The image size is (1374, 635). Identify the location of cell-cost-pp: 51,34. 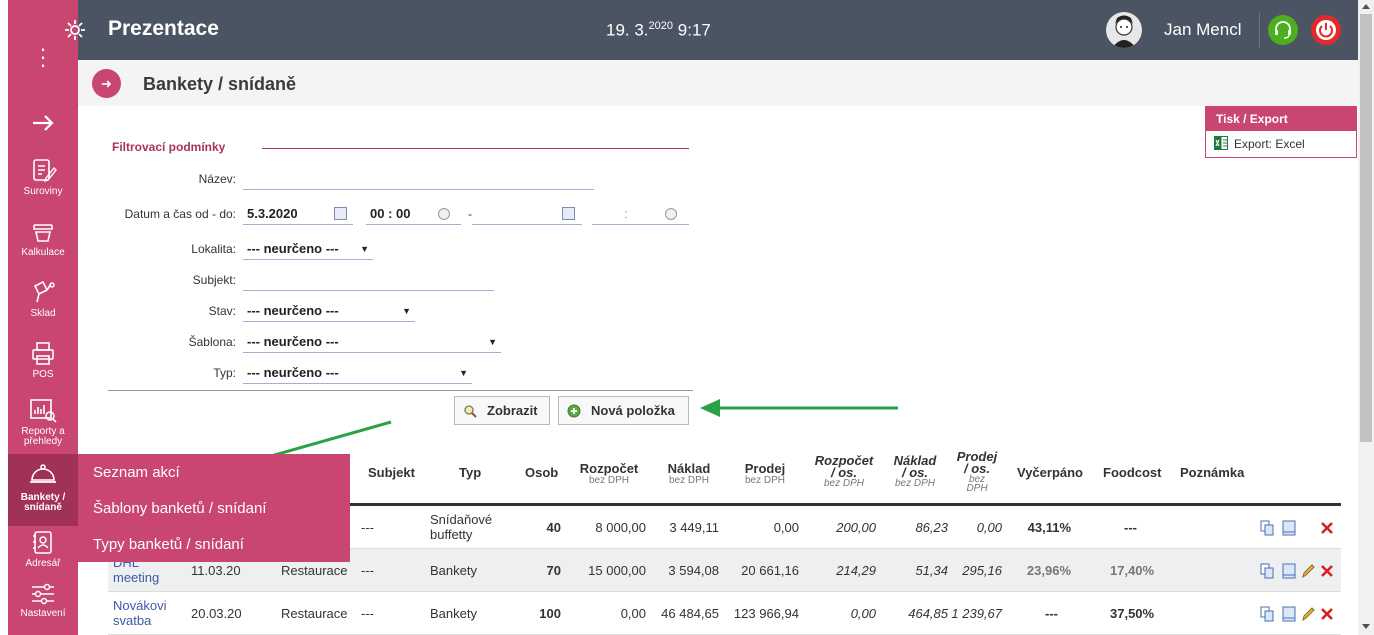
(931, 570).